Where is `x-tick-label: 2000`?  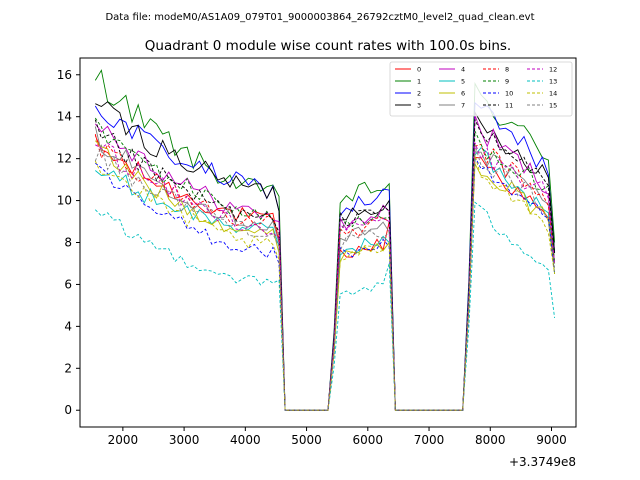 x-tick-label: 2000 is located at coordinates (123, 440).